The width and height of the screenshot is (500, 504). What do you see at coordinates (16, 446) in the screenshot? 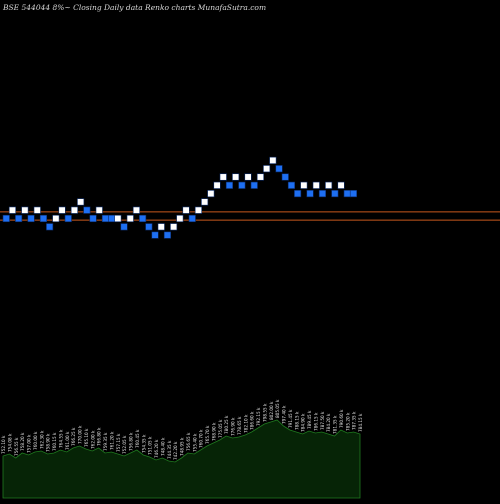
I see `volume-label: 756.55 k` at bounding box center [16, 446].